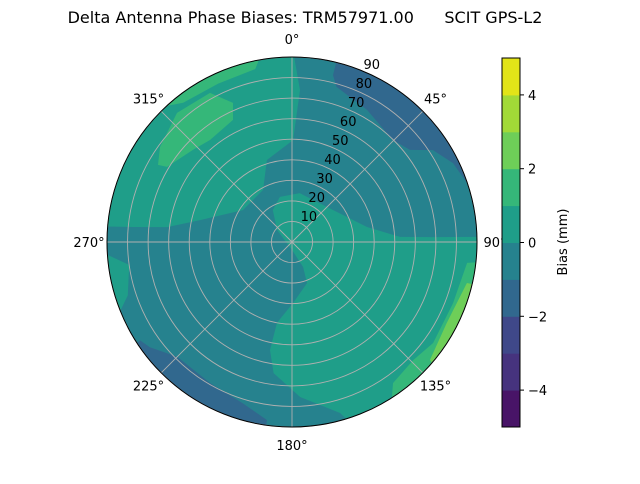  What do you see at coordinates (340, 141) in the screenshot?
I see `radial-tick-label: 50` at bounding box center [340, 141].